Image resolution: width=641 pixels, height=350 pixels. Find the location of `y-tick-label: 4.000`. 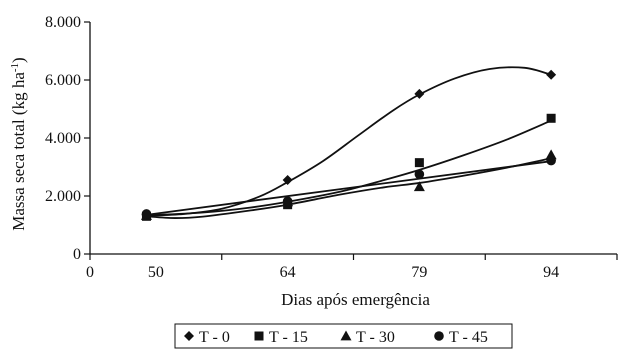

y-tick-label: 4.000 is located at coordinates (63, 138).